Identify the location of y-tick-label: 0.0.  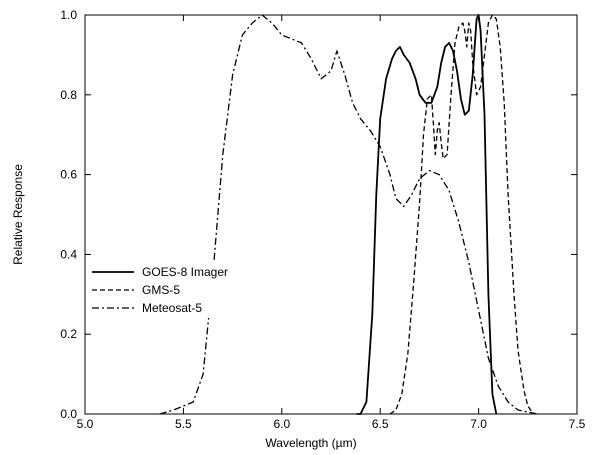
(68, 414).